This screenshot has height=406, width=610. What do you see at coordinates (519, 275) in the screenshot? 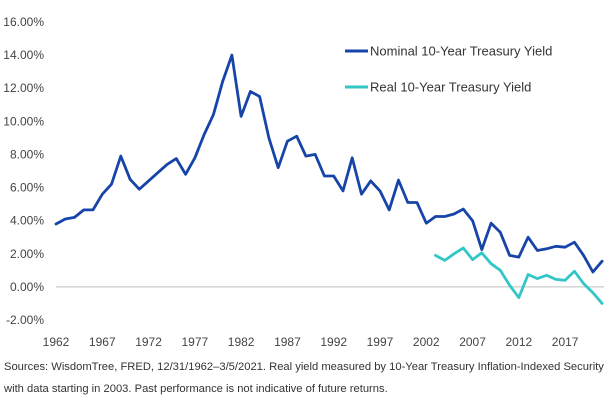
I see `real-yield-line` at bounding box center [519, 275].